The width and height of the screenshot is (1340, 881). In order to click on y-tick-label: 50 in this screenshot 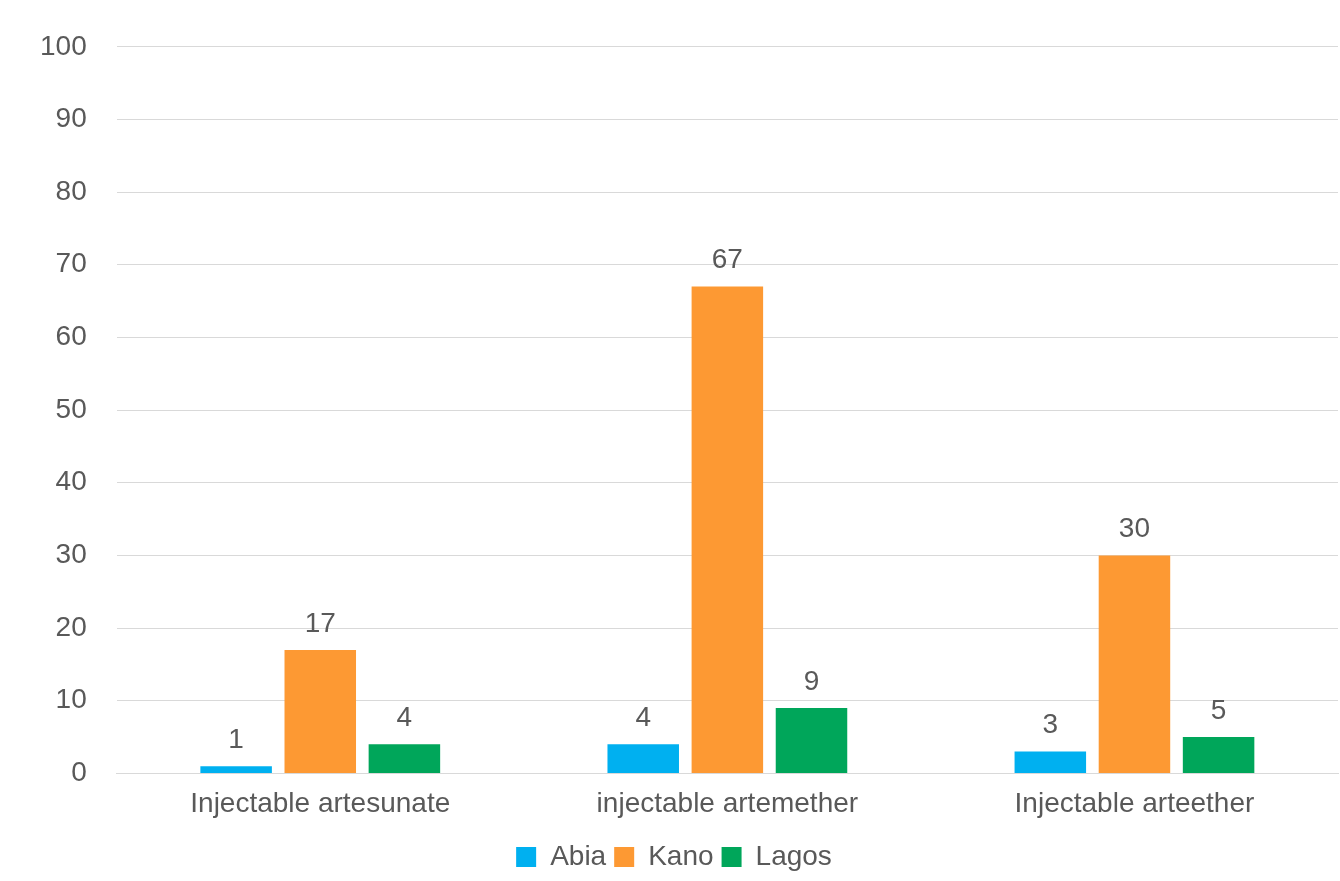, I will do `click(71, 408)`.